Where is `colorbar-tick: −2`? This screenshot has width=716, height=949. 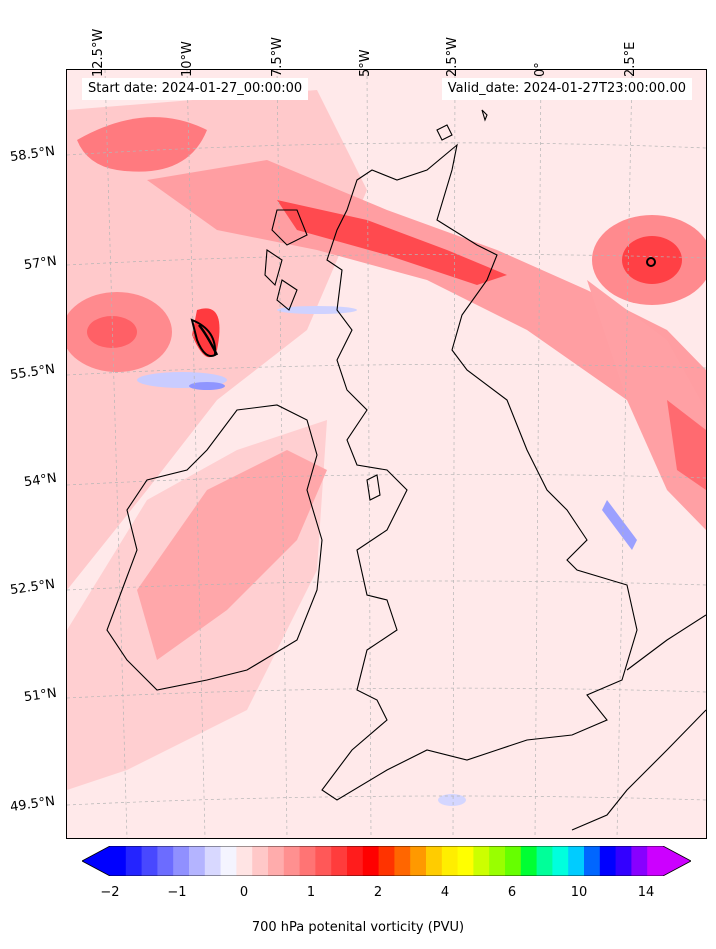 colorbar-tick: −2 is located at coordinates (110, 892).